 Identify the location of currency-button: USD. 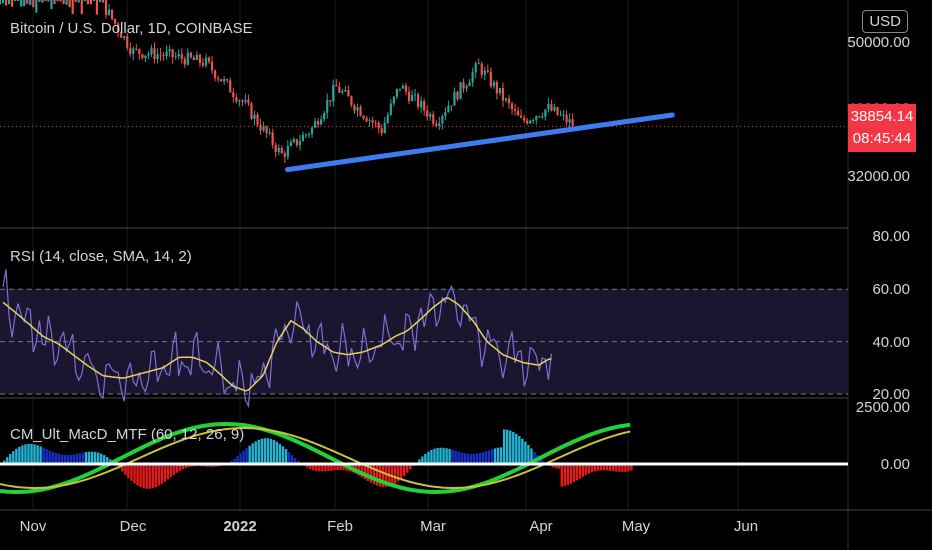
(885, 21).